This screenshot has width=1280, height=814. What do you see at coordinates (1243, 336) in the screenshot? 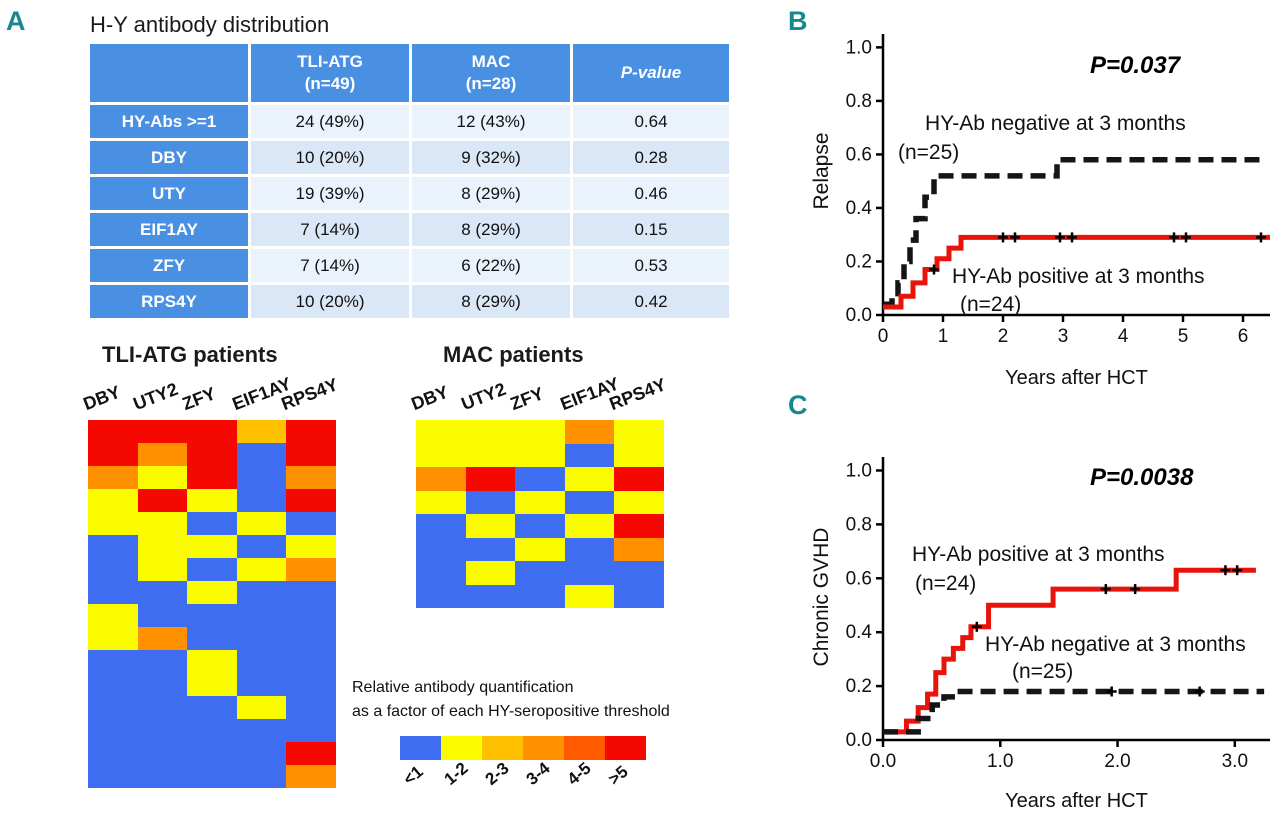
I see `x-tick-label: 6` at bounding box center [1243, 336].